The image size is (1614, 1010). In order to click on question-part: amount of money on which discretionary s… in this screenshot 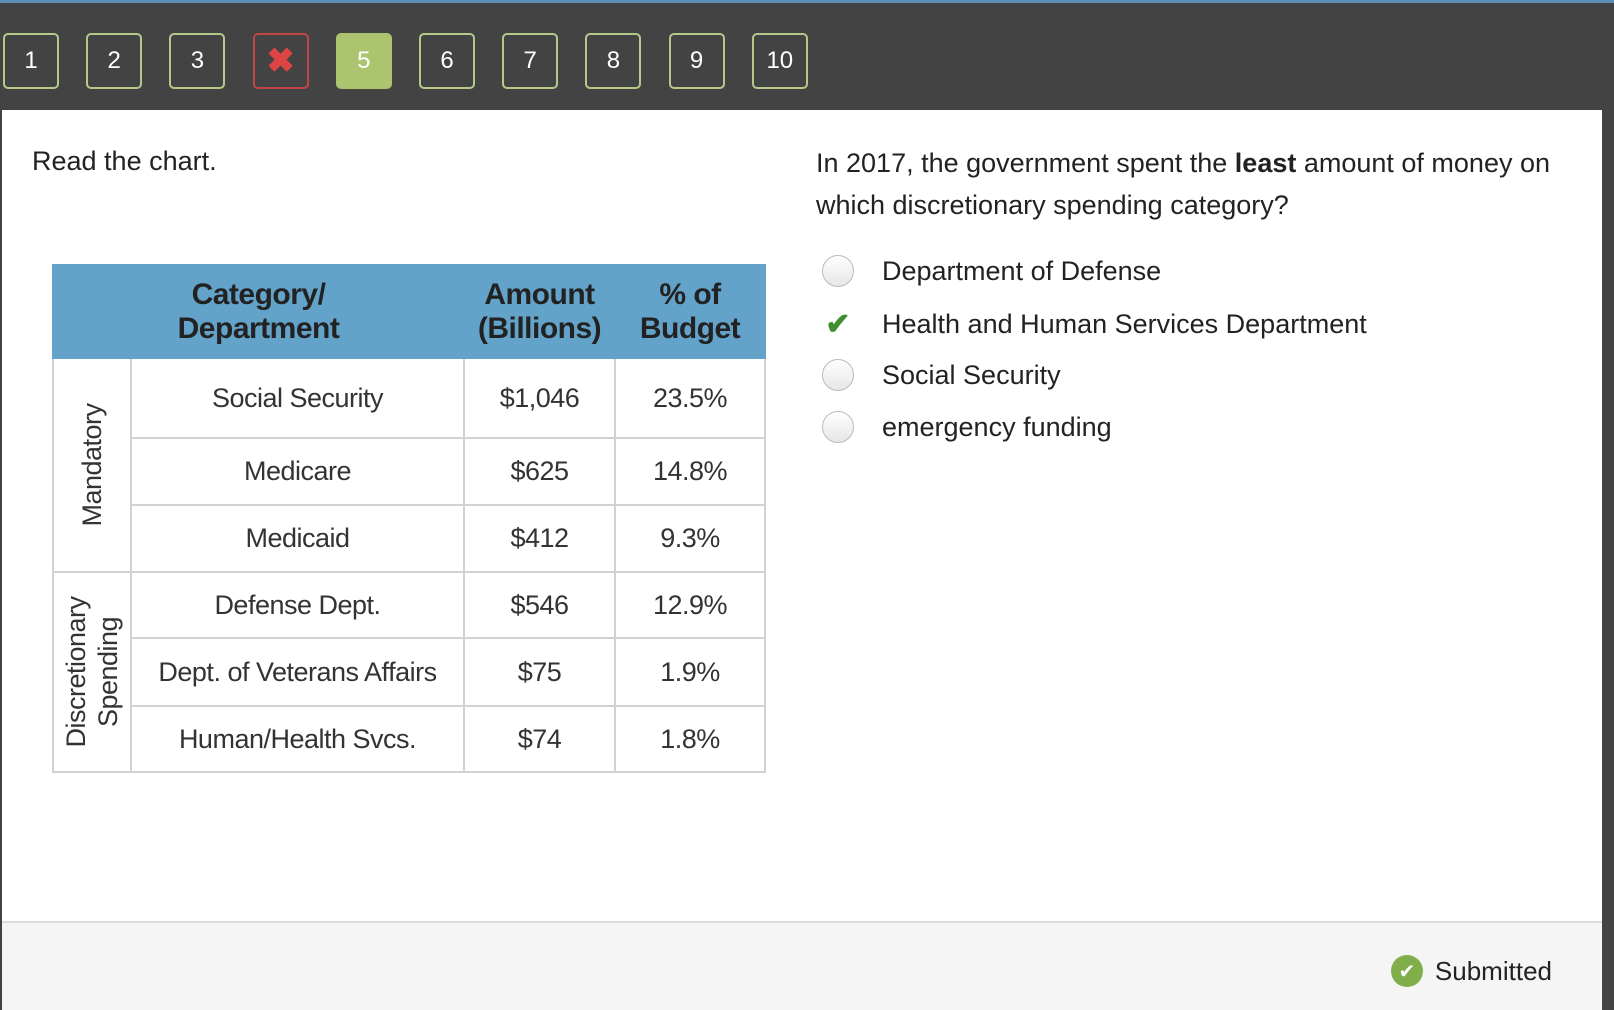, I will do `click(1183, 184)`.